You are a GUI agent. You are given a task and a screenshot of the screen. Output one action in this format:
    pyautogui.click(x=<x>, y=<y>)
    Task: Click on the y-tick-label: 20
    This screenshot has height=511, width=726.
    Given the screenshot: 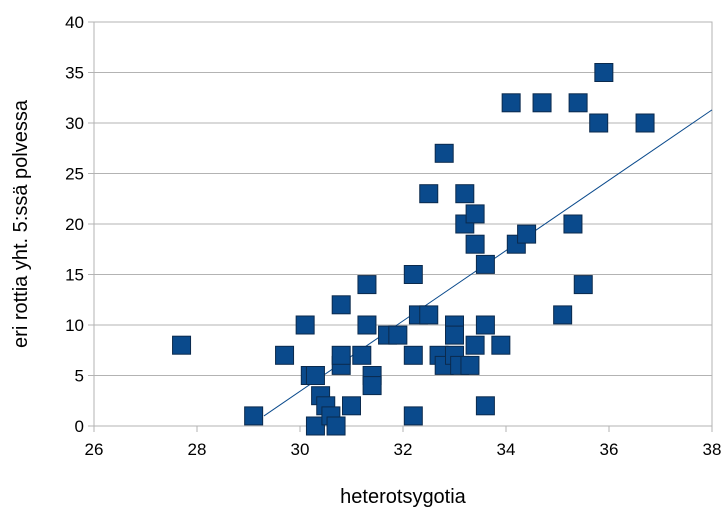 What is the action you would take?
    pyautogui.click(x=74, y=224)
    